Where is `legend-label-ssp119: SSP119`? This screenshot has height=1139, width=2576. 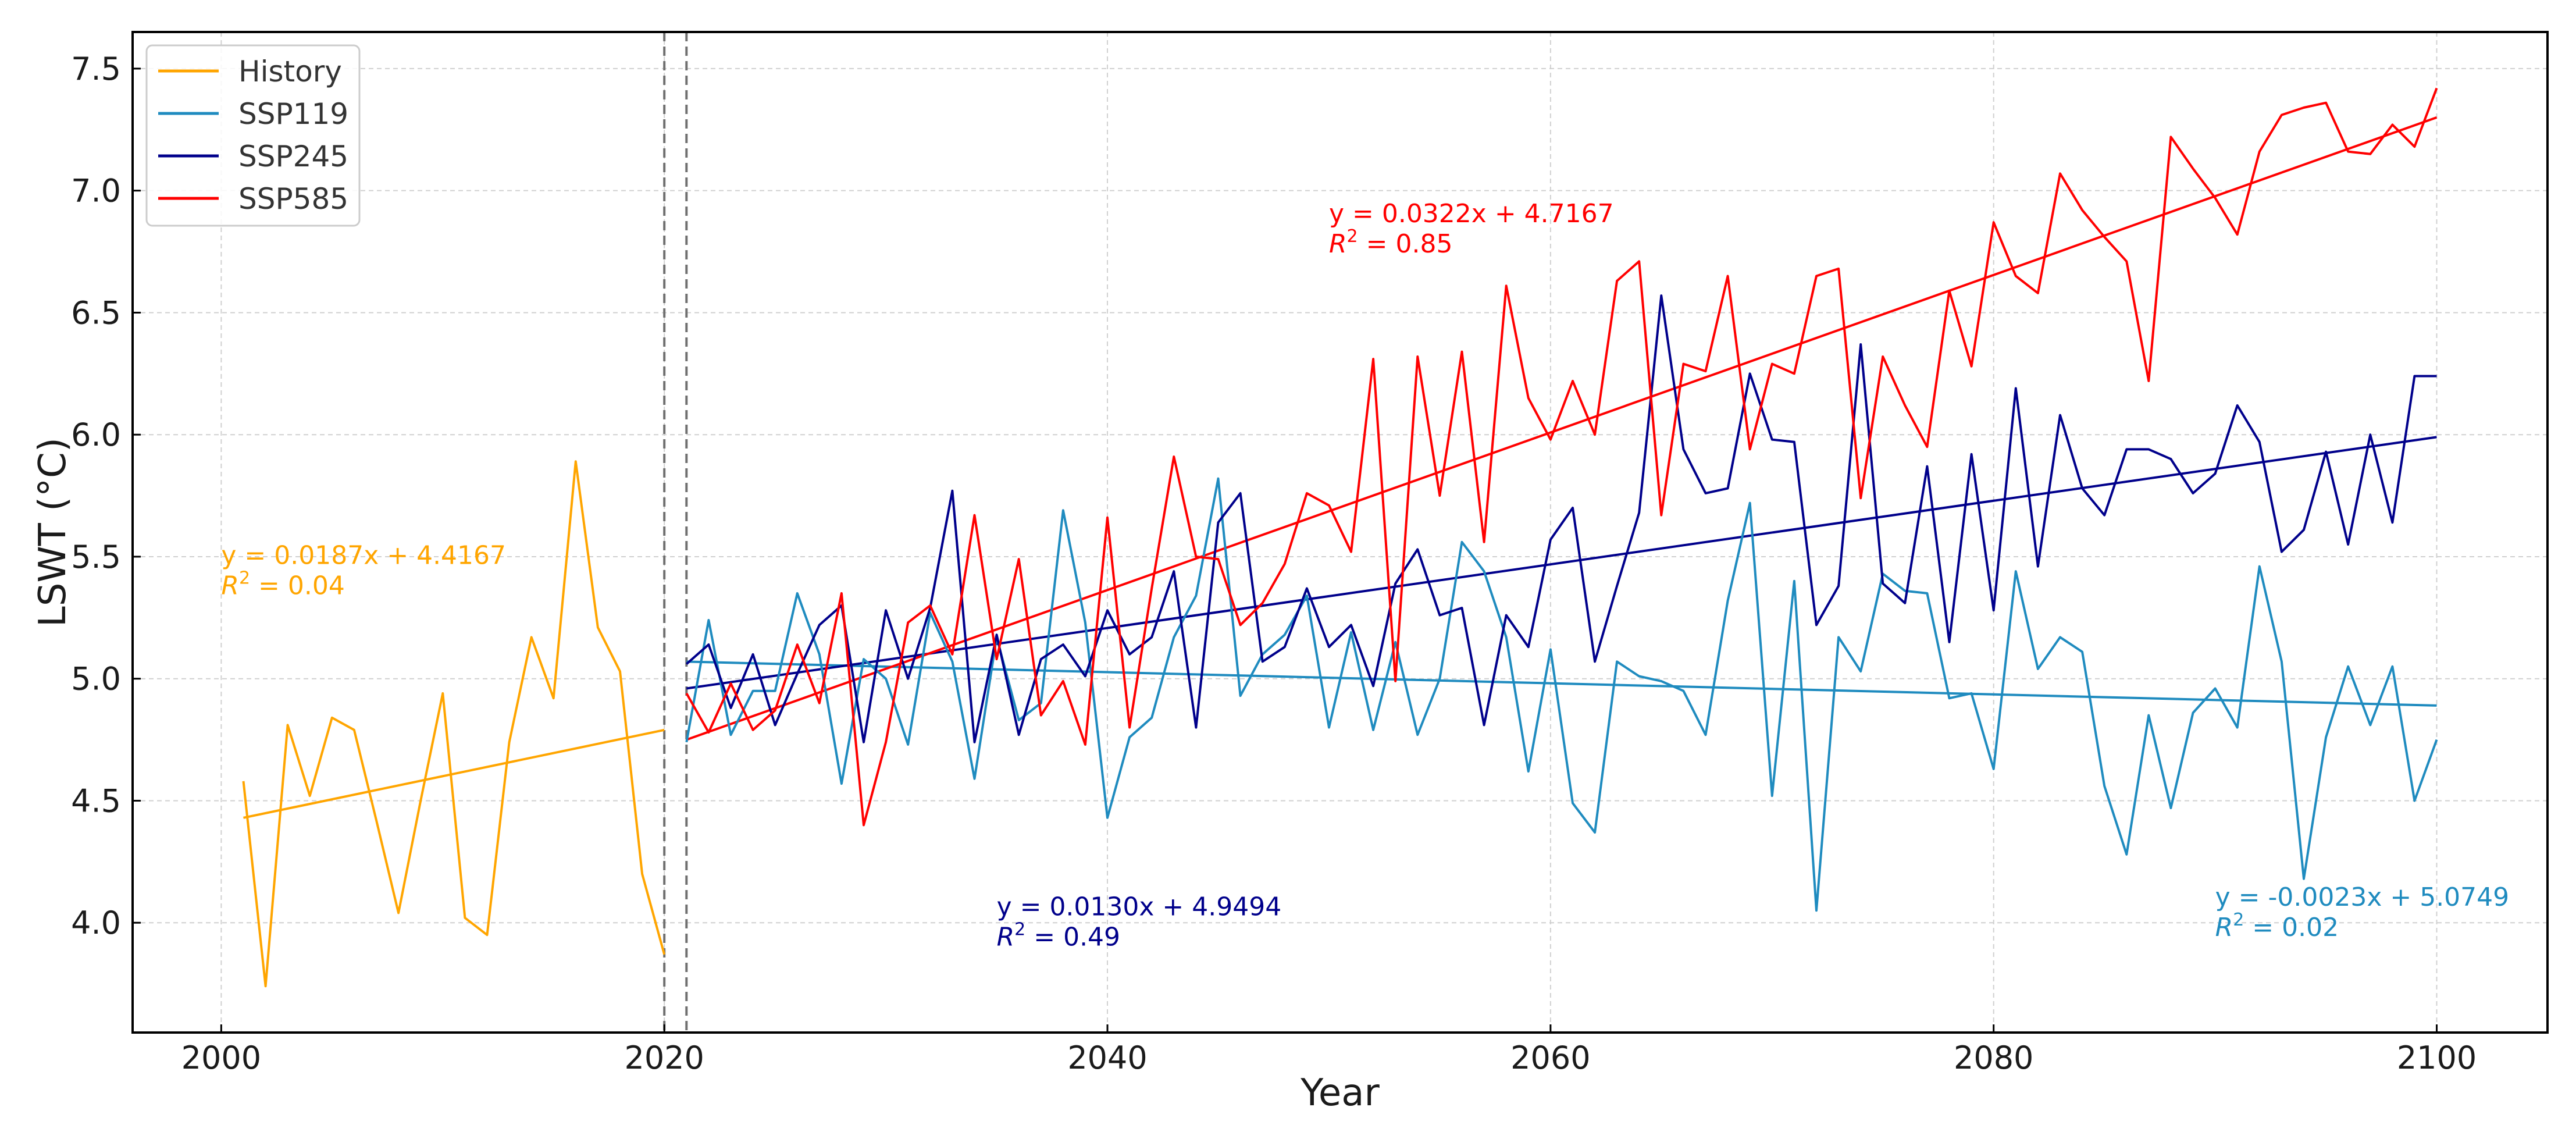
legend-label-ssp119: SSP119 is located at coordinates (293, 114).